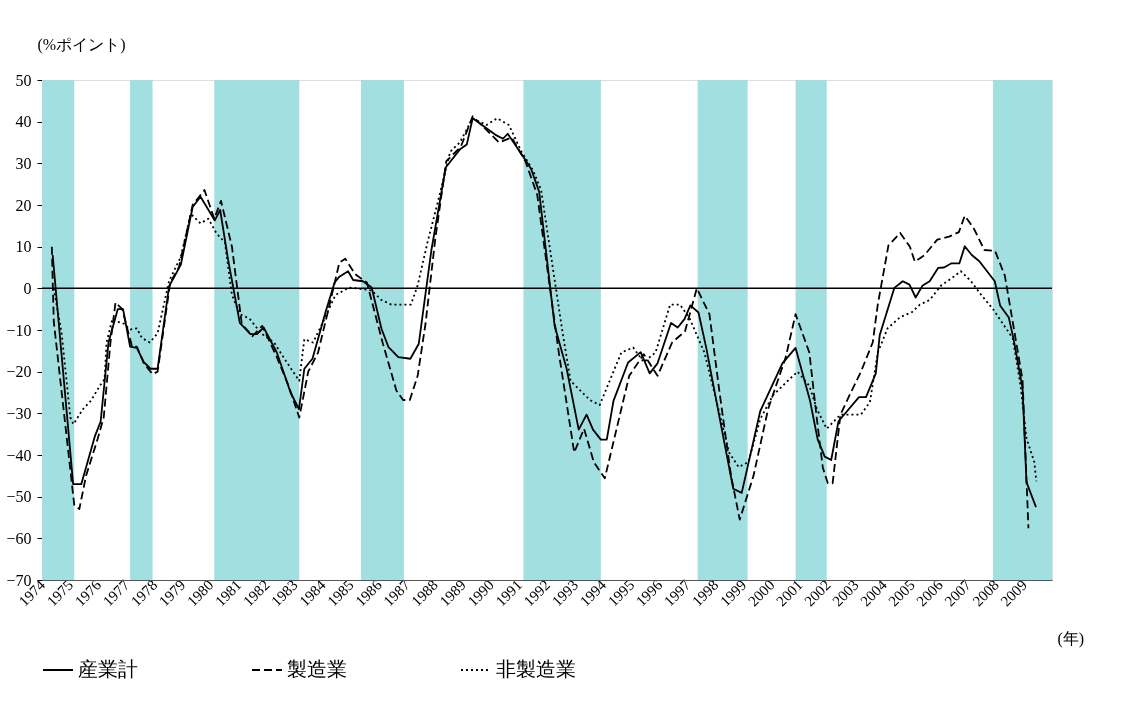 Image resolution: width=1122 pixels, height=722 pixels. Describe the element at coordinates (23, 122) in the screenshot. I see `y-tick-label: 40` at that location.